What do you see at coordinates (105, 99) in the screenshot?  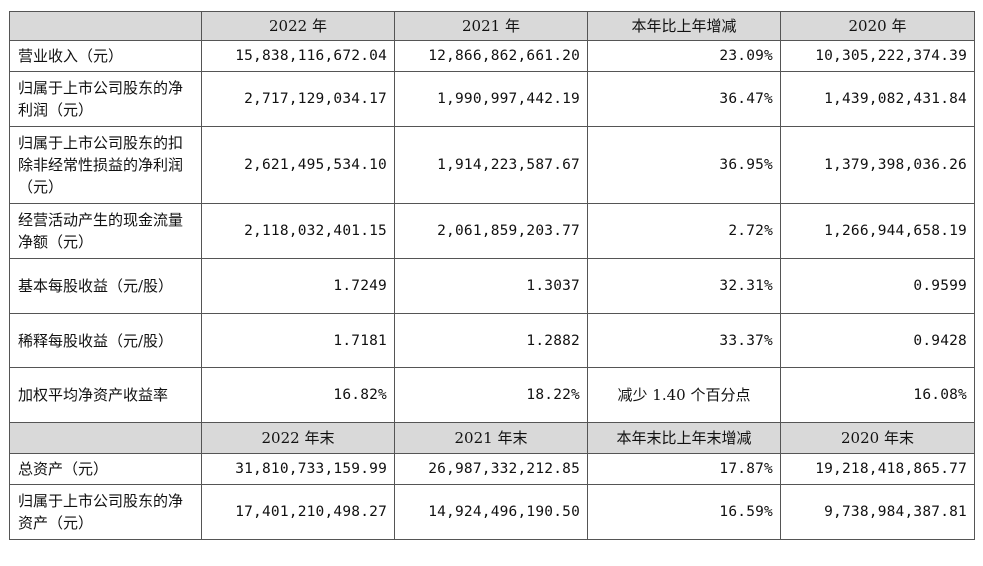 I see `row-label: 归属于上市公司股东的净利润（元）` at bounding box center [105, 99].